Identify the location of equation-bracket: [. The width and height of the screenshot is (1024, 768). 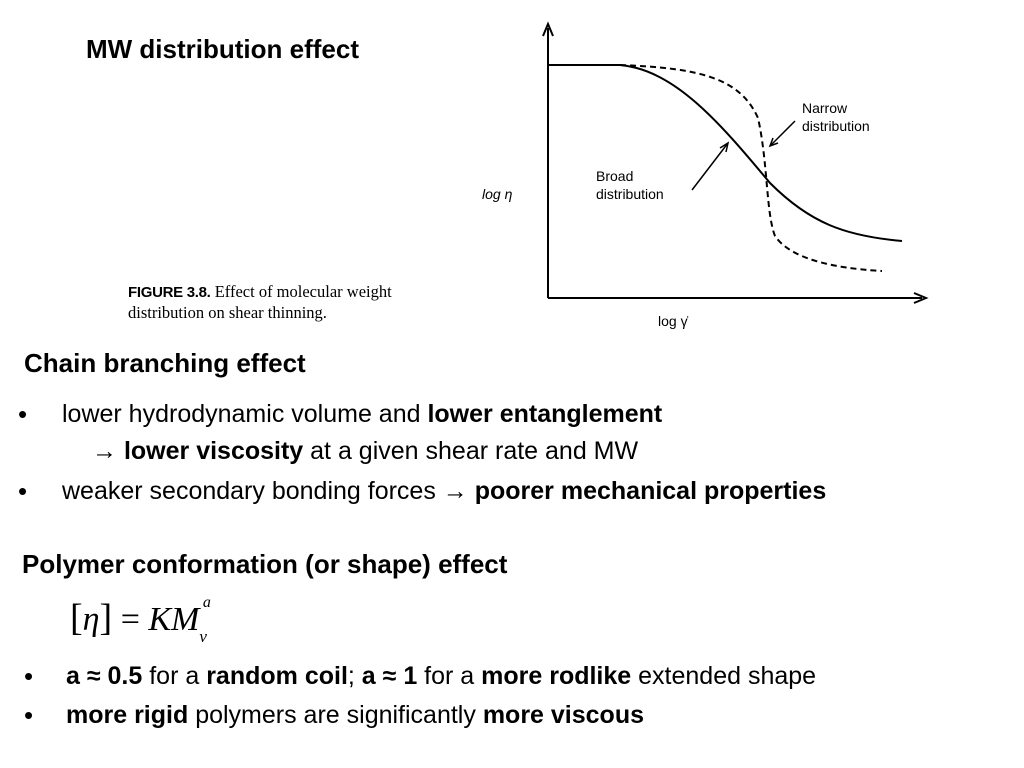
(76, 618).